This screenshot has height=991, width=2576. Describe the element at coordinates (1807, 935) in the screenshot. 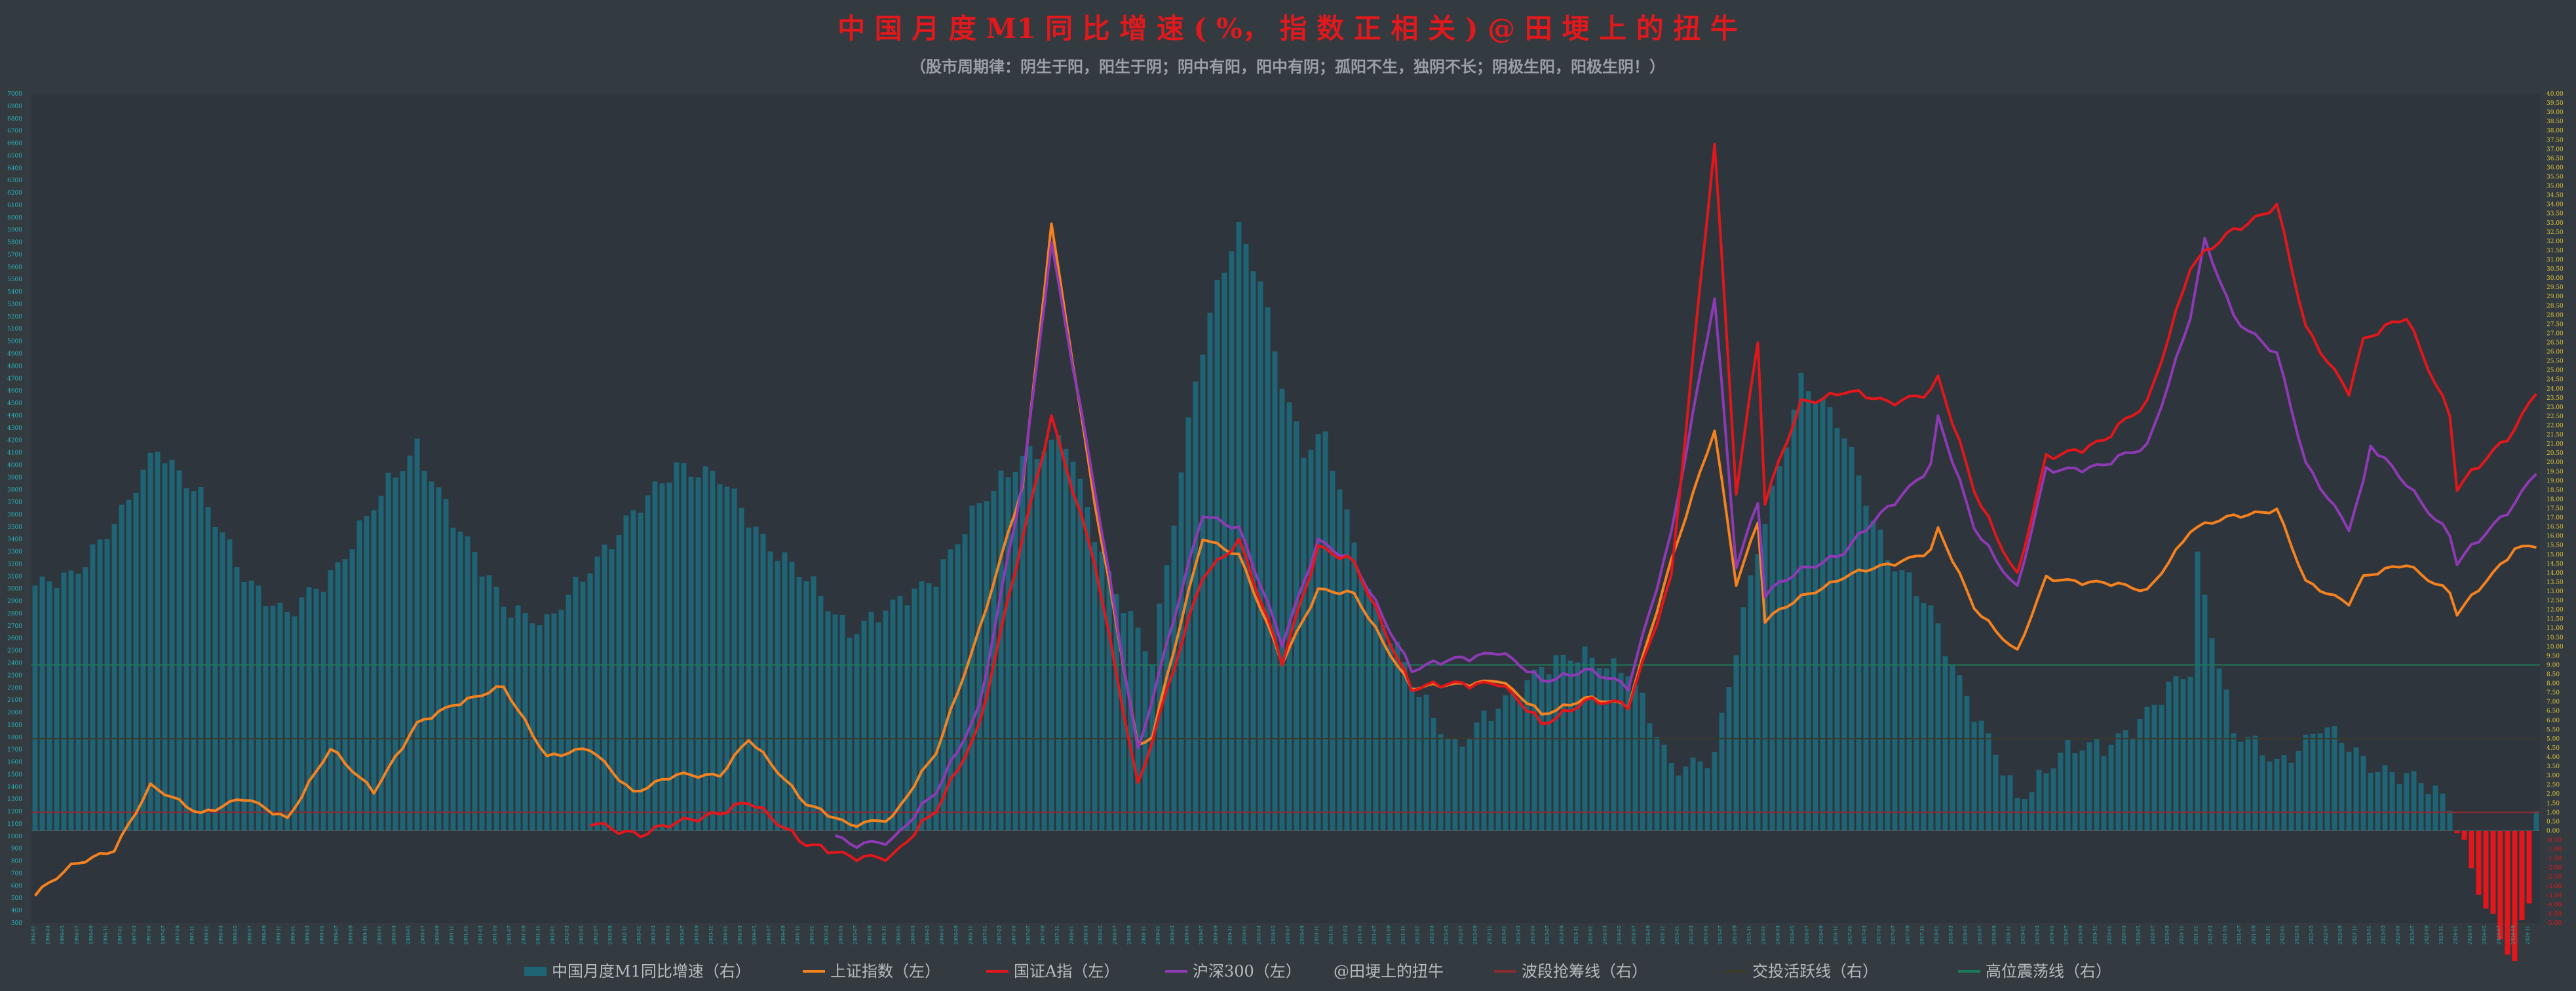

I see `x-axis-tick-label: 2016-07` at that location.